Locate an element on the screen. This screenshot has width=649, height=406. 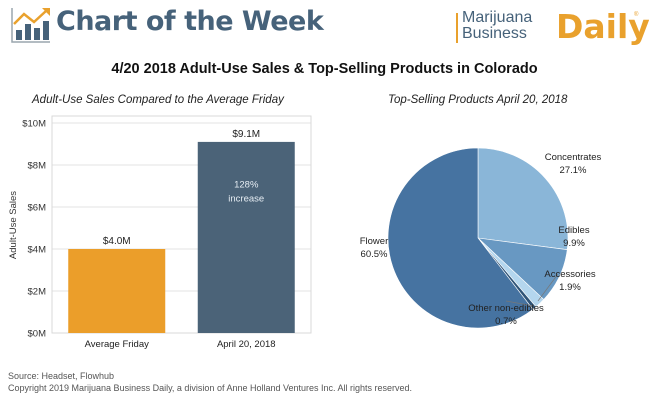
slice-percent: 60.5% is located at coordinates (374, 254).